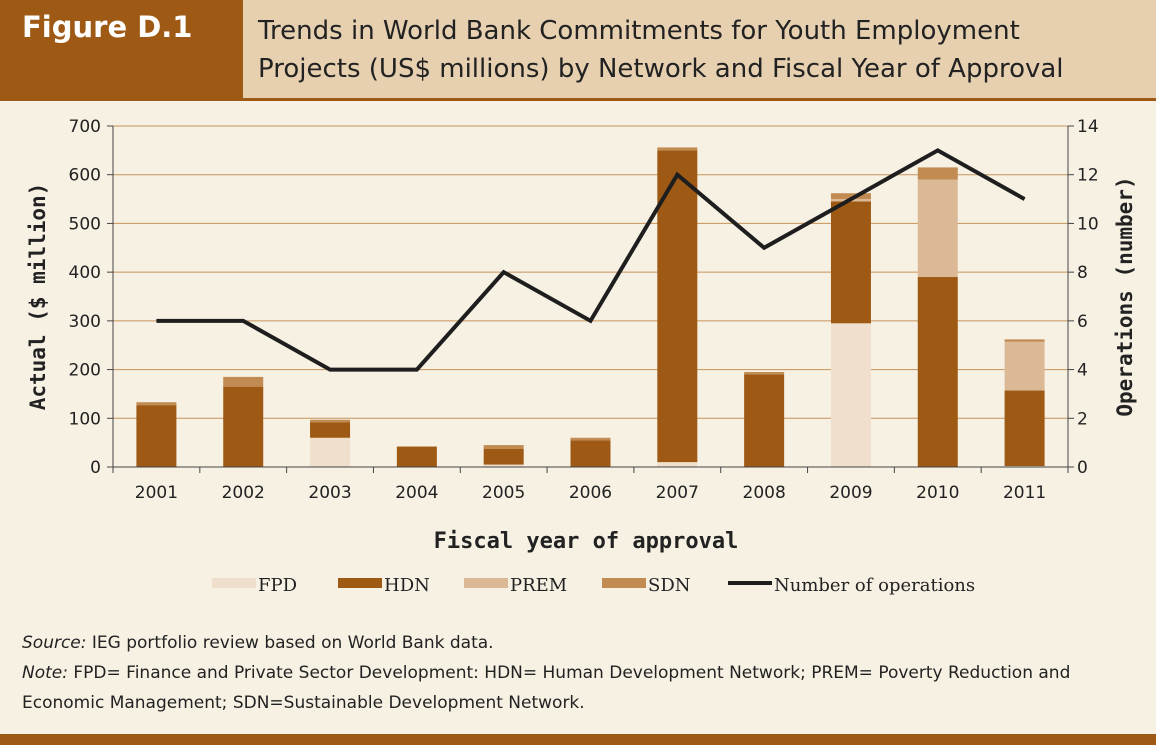 The height and width of the screenshot is (745, 1156). I want to click on y2-tick-label: 14, so click(1088, 127).